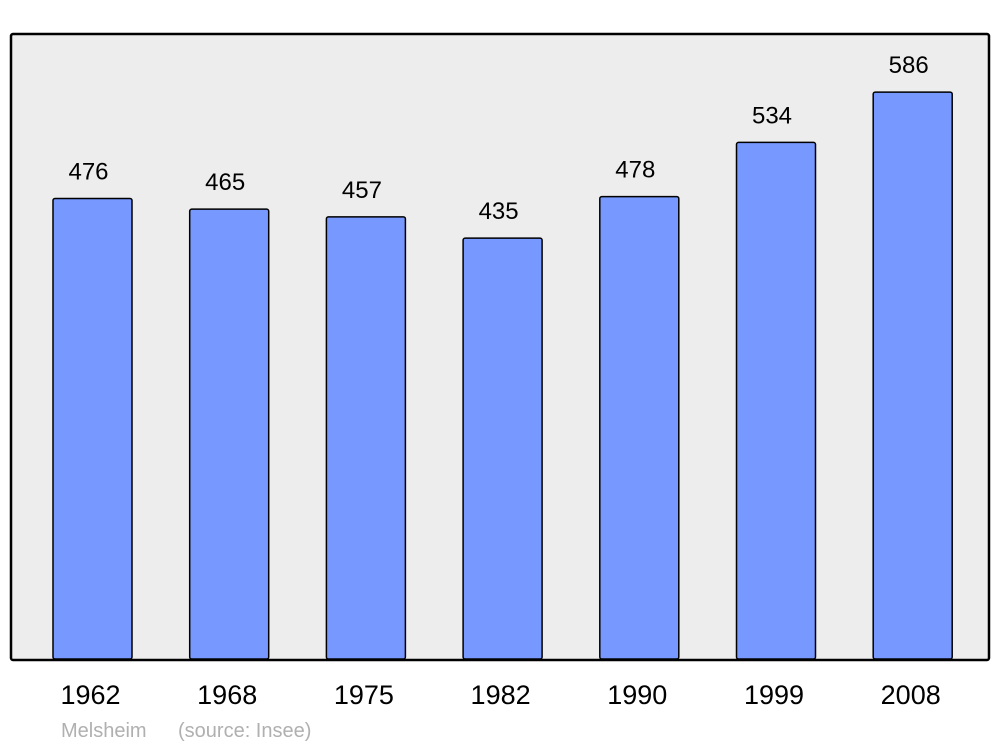 The image size is (1000, 747). I want to click on x-tick-label-1990: 1990, so click(637, 695).